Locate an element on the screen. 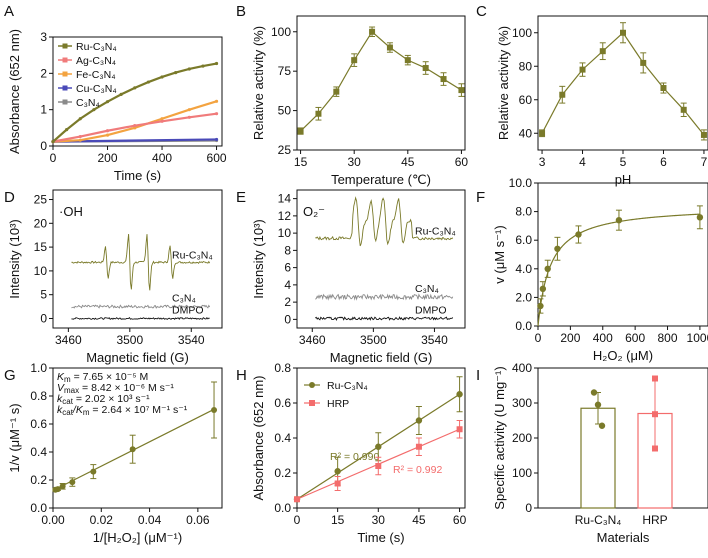 The height and width of the screenshot is (558, 708). x-tick-label: 3540 is located at coordinates (434, 340).